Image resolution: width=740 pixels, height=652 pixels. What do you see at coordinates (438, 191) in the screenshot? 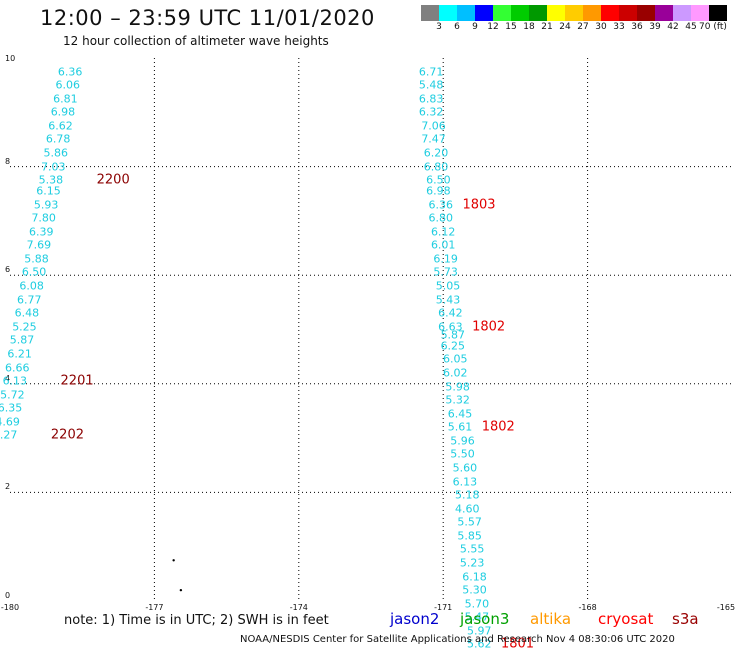
I see `wave-height-point: 6.98` at bounding box center [438, 191].